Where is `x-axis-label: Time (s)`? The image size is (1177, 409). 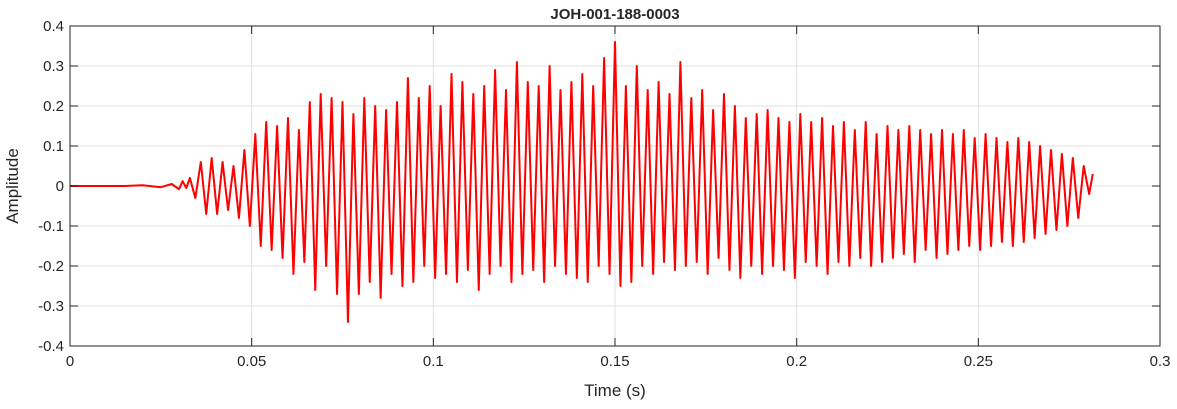
x-axis-label: Time (s) is located at coordinates (615, 390).